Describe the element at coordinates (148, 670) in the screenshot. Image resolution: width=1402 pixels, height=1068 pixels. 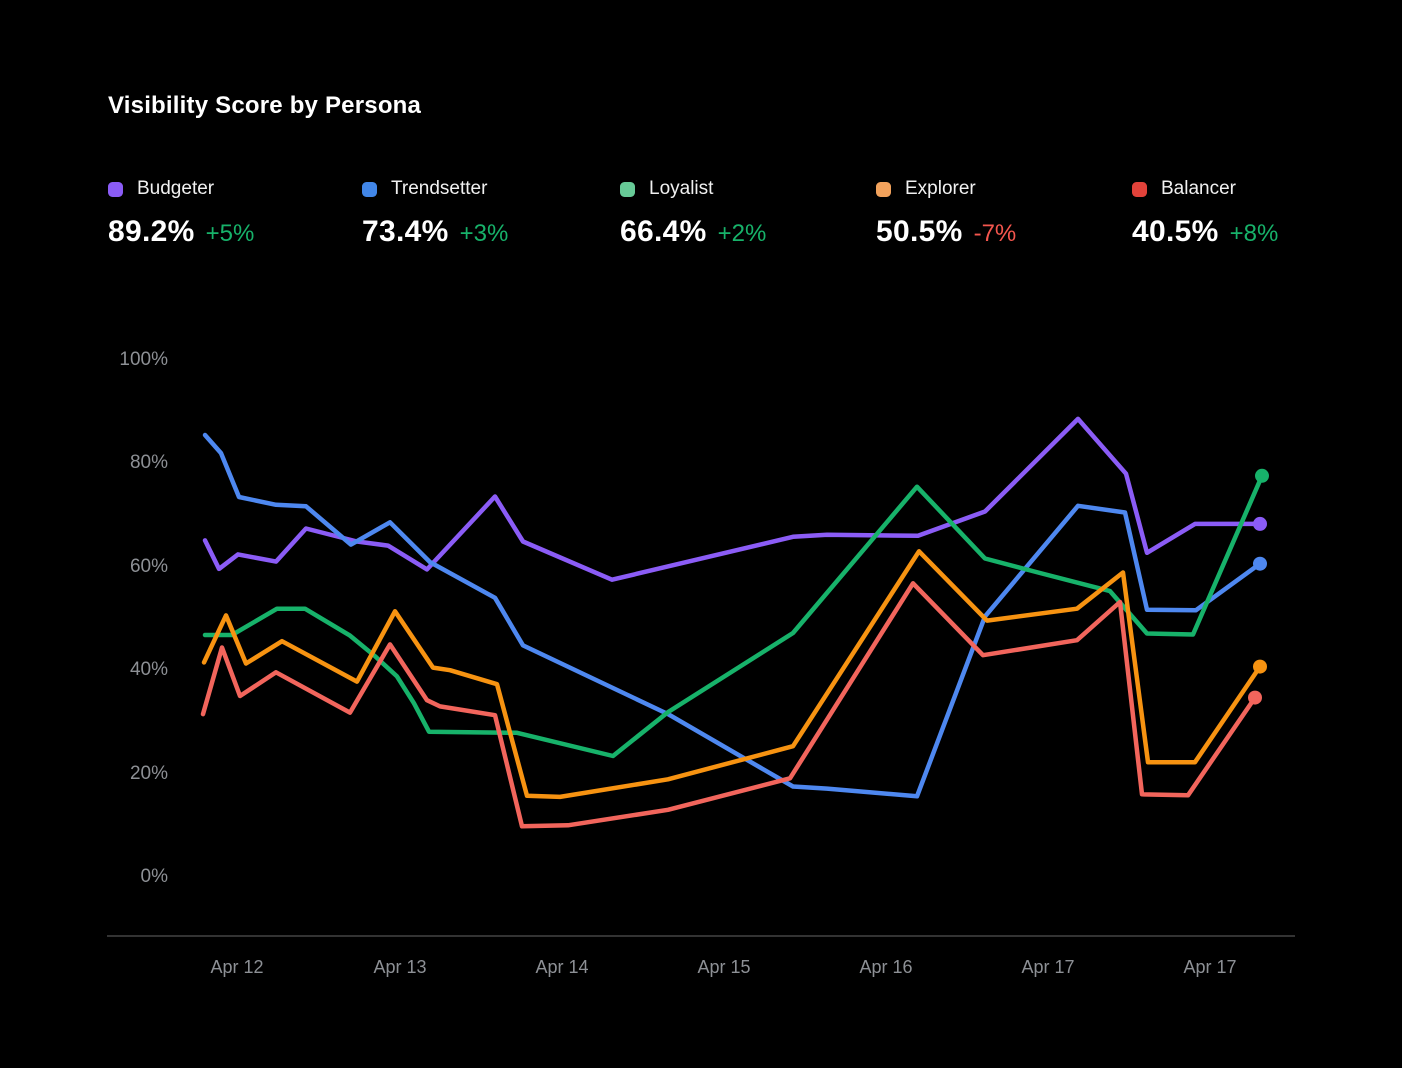
I see `y-axis-tick-label: 40%` at that location.